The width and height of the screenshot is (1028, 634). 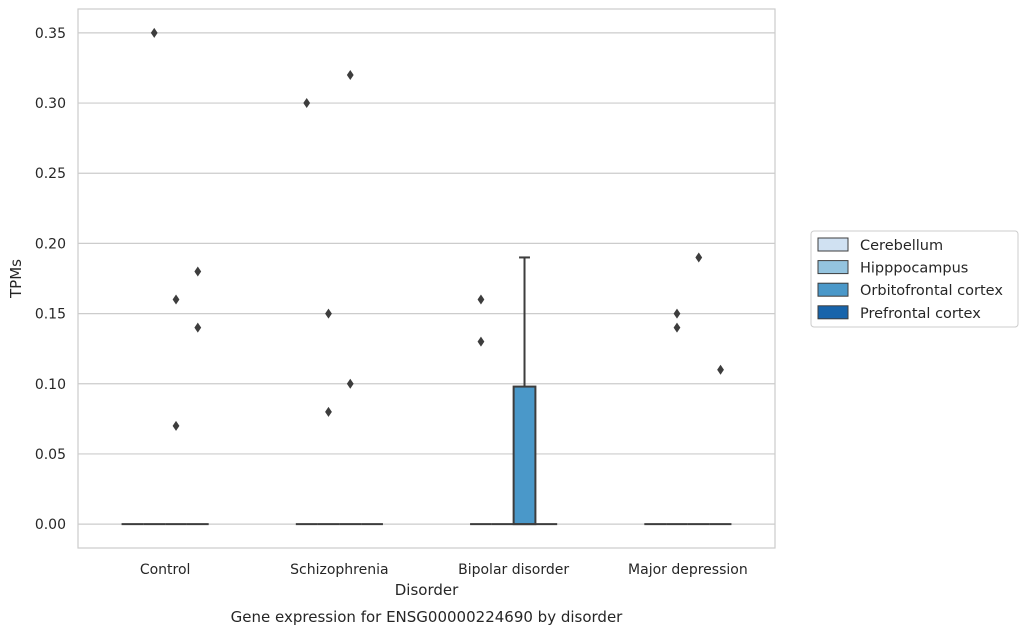 I want to click on y-tick-label: 0.20, so click(x=50, y=244).